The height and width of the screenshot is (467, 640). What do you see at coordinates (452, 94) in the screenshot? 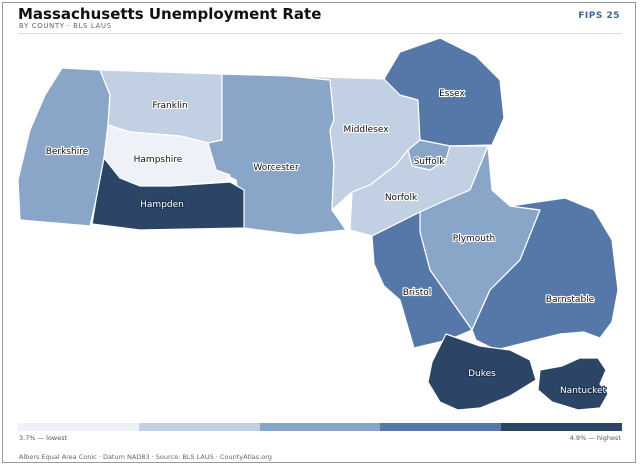
I see `label-essex: Essex` at bounding box center [452, 94].